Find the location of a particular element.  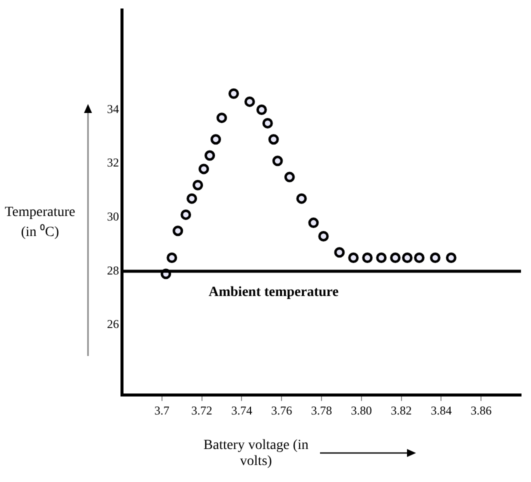

x-tick-label: 3.76 is located at coordinates (281, 410).